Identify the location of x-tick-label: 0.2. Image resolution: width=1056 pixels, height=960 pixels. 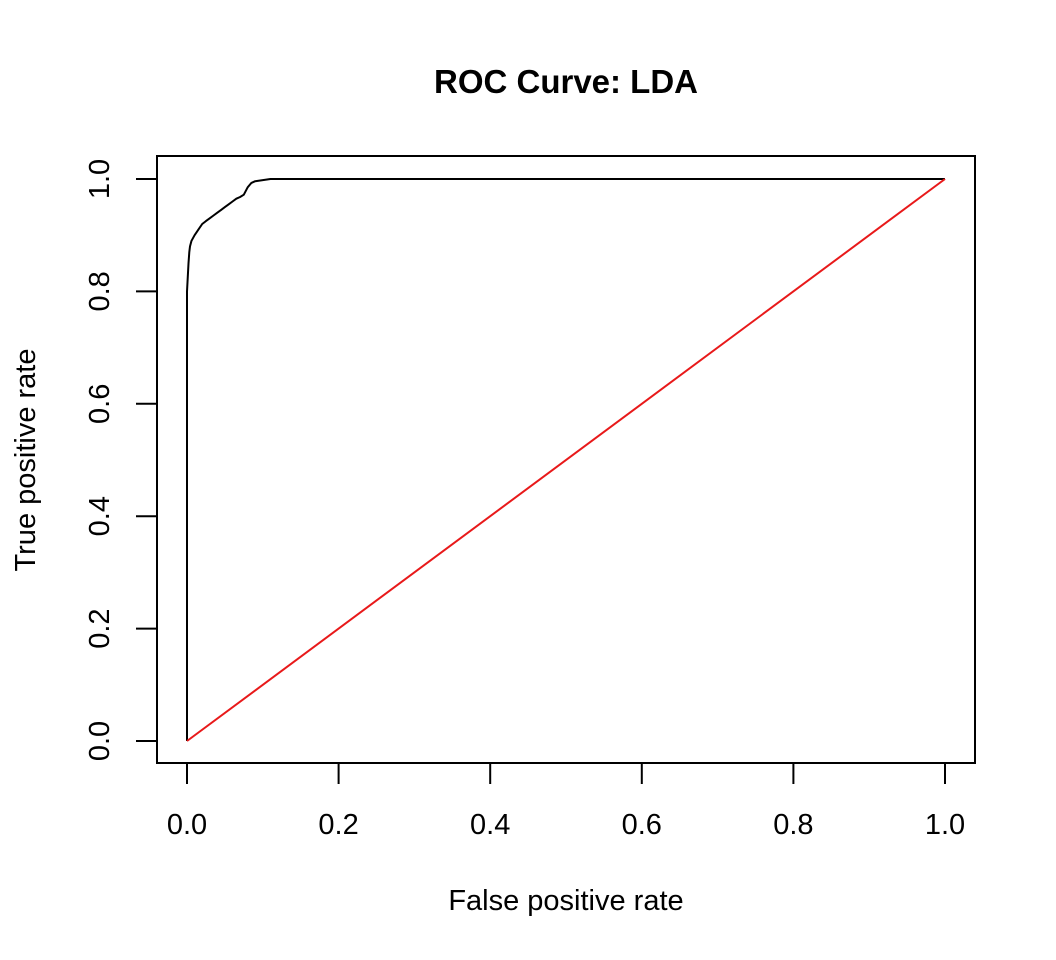
(338, 825).